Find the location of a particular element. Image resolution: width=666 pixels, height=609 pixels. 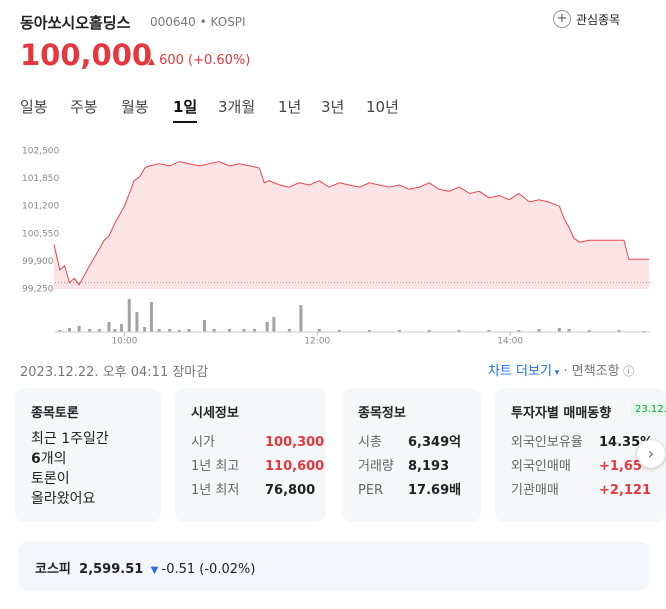

index-change-pct: (-0.02%) is located at coordinates (227, 569).